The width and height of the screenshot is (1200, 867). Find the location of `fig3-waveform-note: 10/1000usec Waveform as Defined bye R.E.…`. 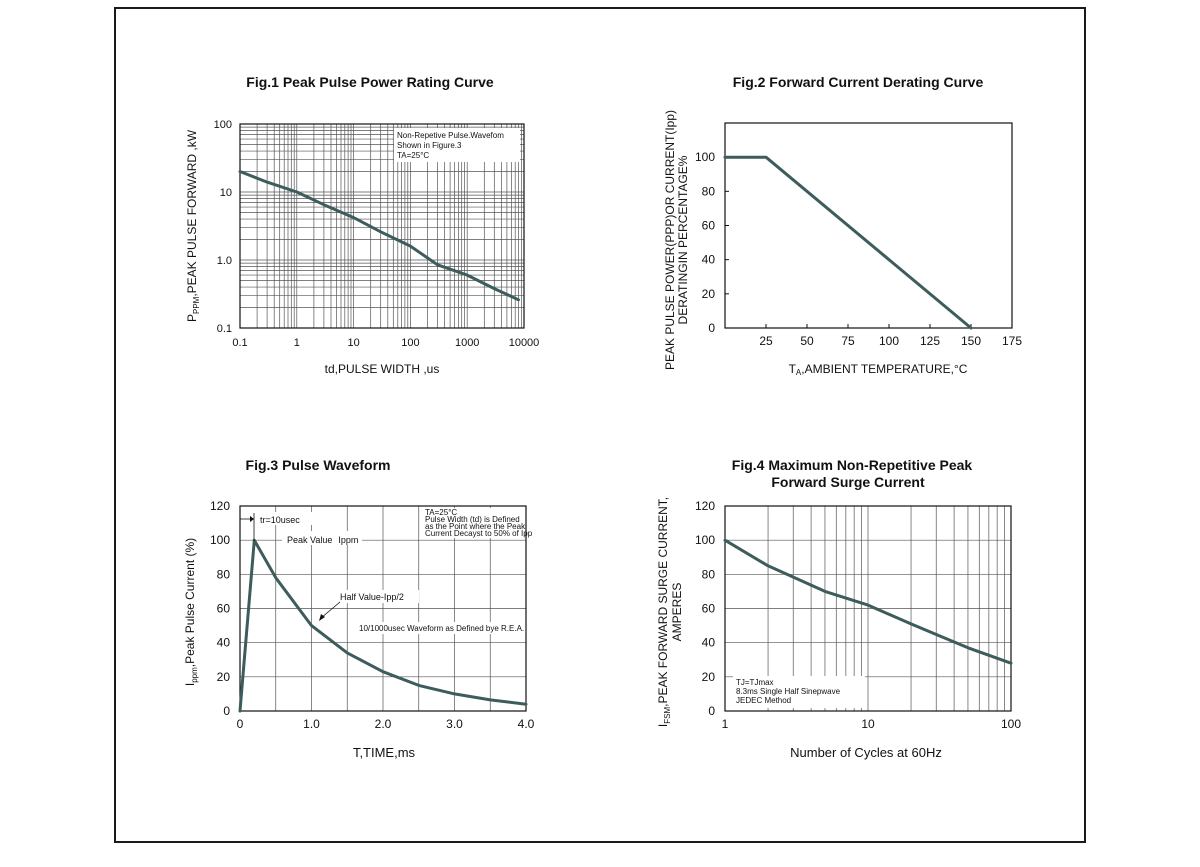

fig3-waveform-note: 10/1000usec Waveform as Defined bye R.E.… is located at coordinates (441, 628).